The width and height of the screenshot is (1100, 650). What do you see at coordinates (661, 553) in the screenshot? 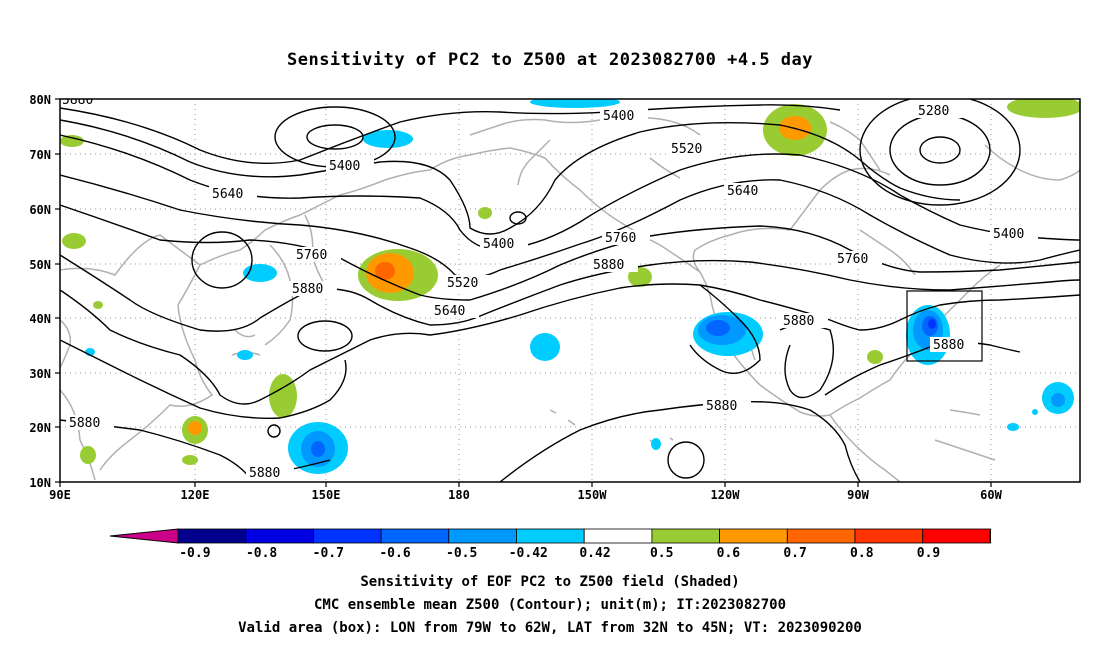
I see `colorbar-label: 0.5` at bounding box center [661, 553].